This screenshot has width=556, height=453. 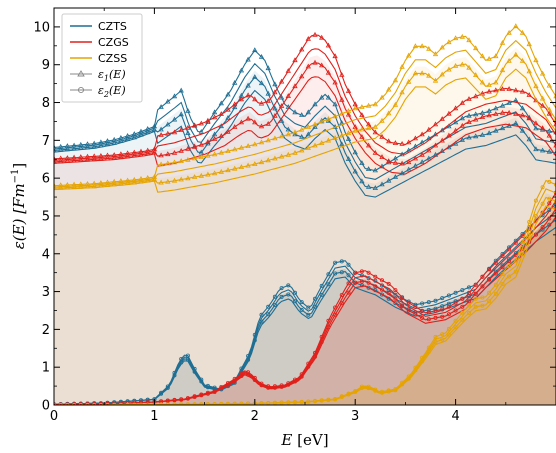 I want to click on y-axis-label: ε(E) [Fm−1], so click(x=19, y=206).